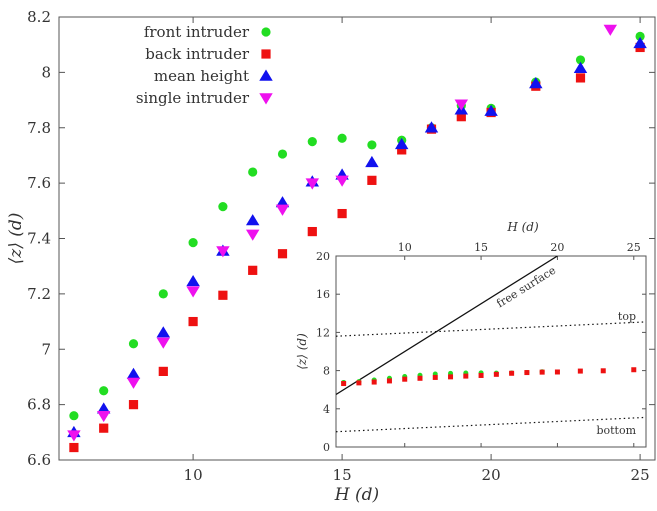  Describe the element at coordinates (323, 256) in the screenshot. I see `inset-y-tick-label: 20` at that location.